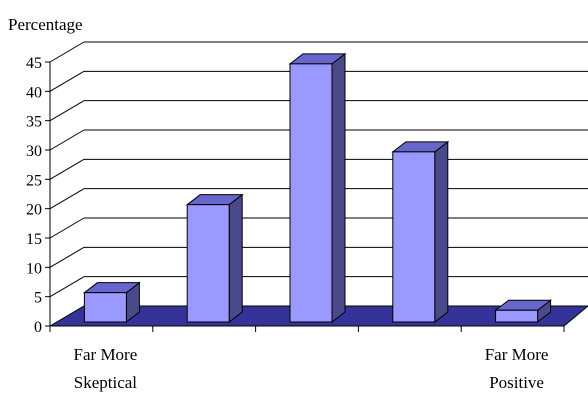  What do you see at coordinates (34, 122) in the screenshot?
I see `y-tick-label: 35` at bounding box center [34, 122].